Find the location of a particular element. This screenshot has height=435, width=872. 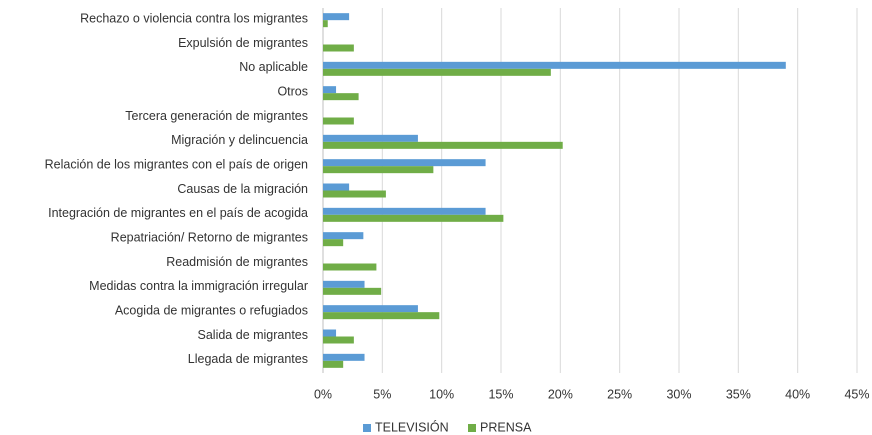

x-tick-label: 40% is located at coordinates (797, 394).